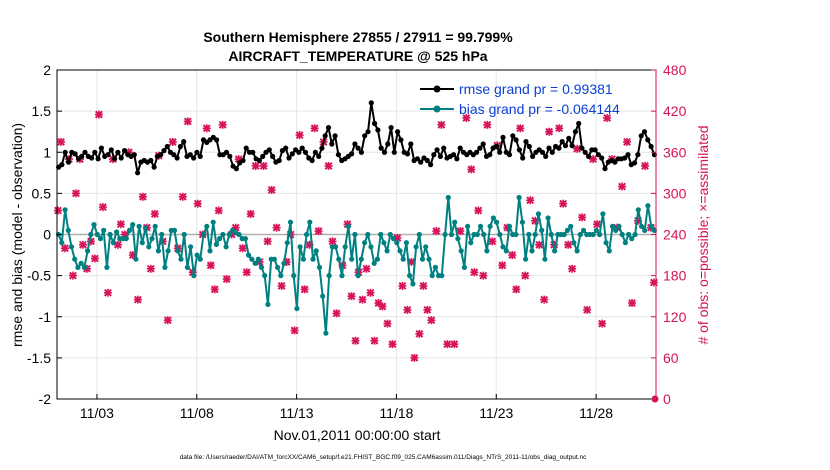 The height and width of the screenshot is (470, 830). Describe the element at coordinates (675, 152) in the screenshot. I see `y-right-tick-label: 360` at that location.